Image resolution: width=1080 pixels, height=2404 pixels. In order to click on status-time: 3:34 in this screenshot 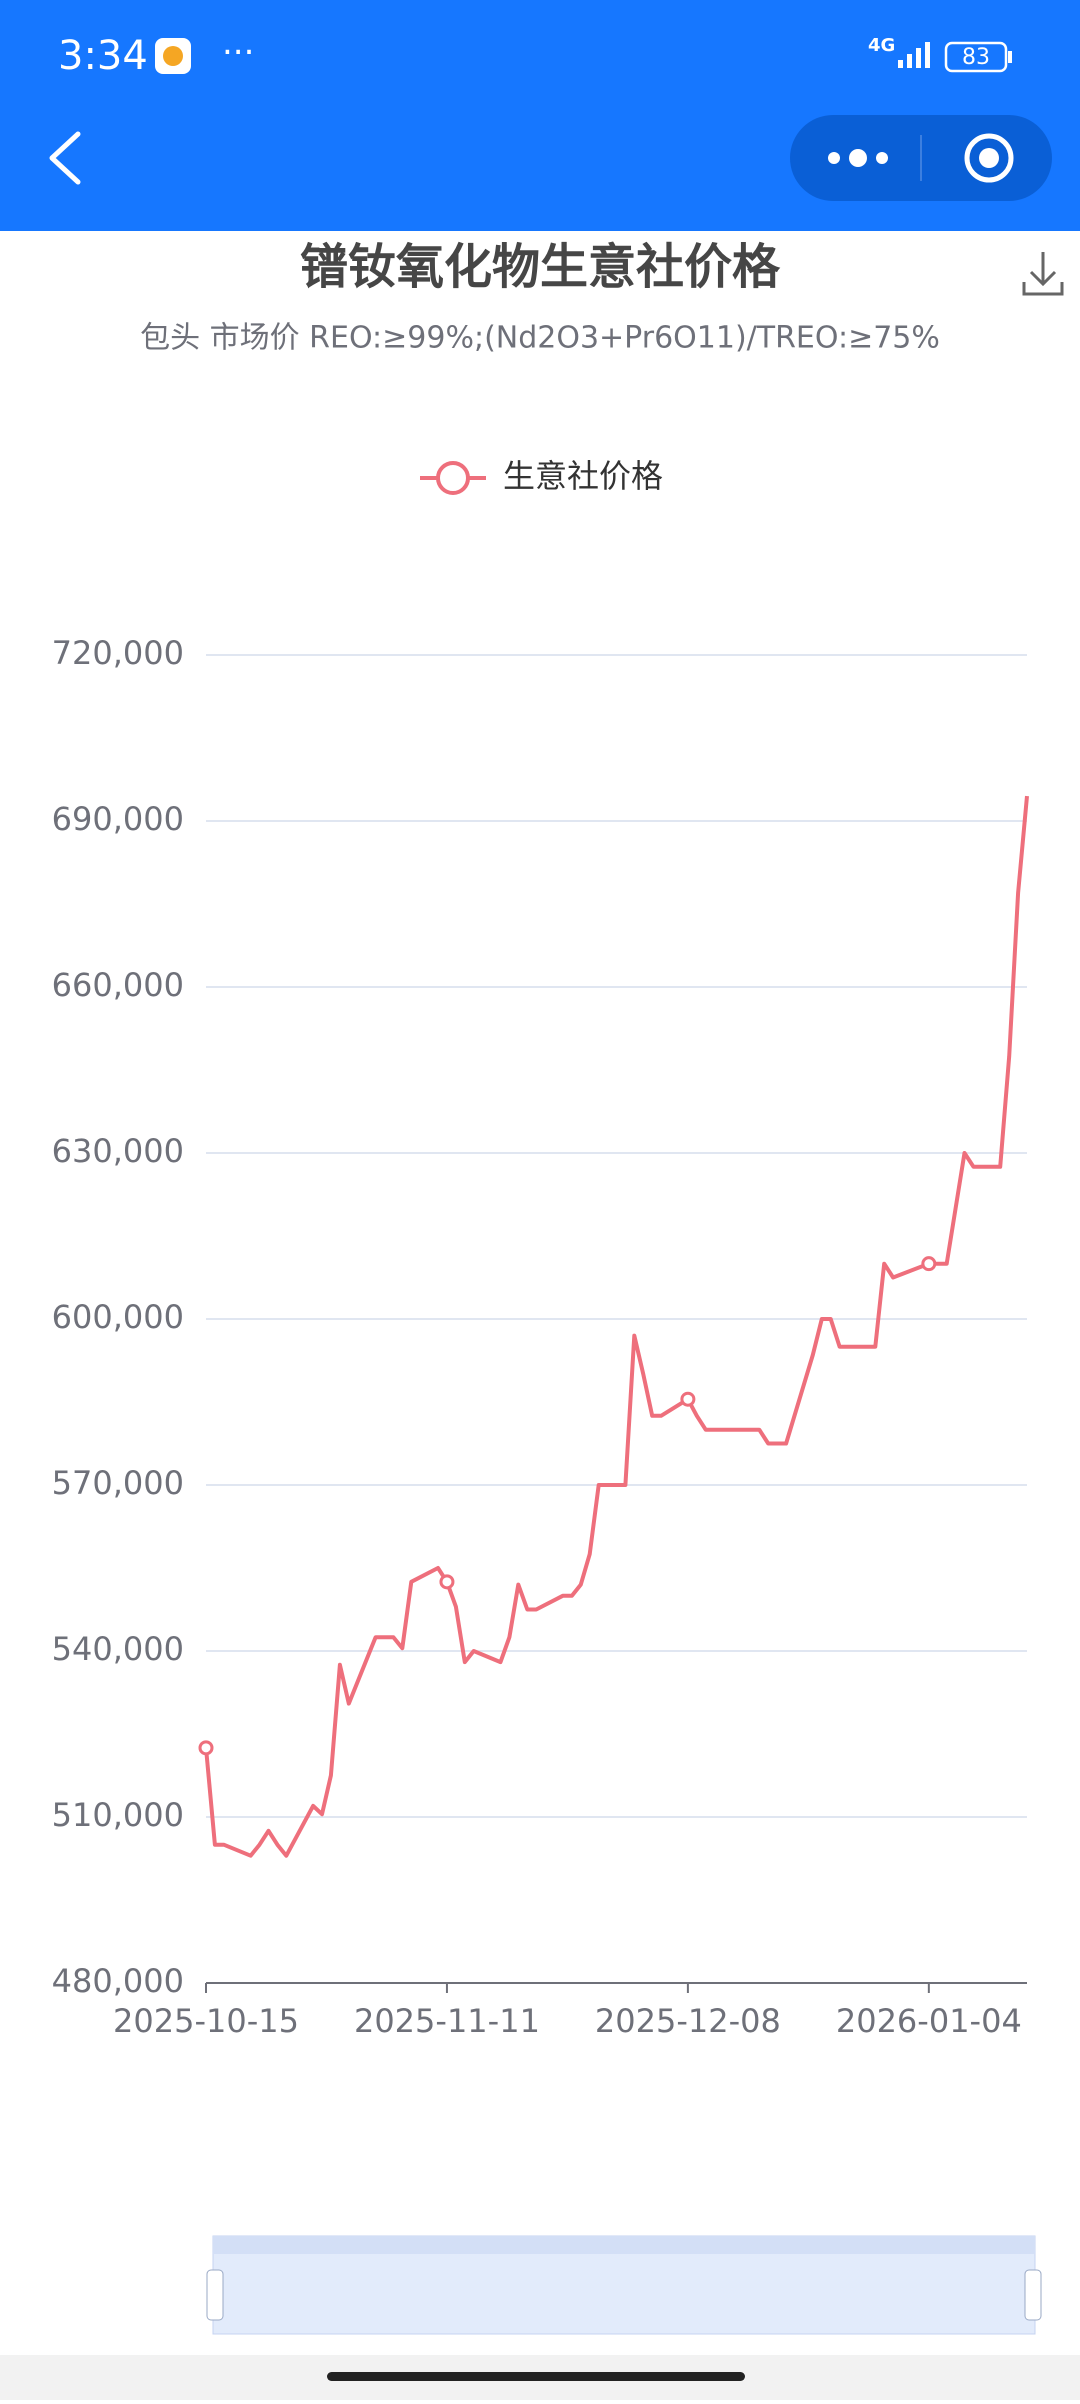, I will do `click(103, 56)`.